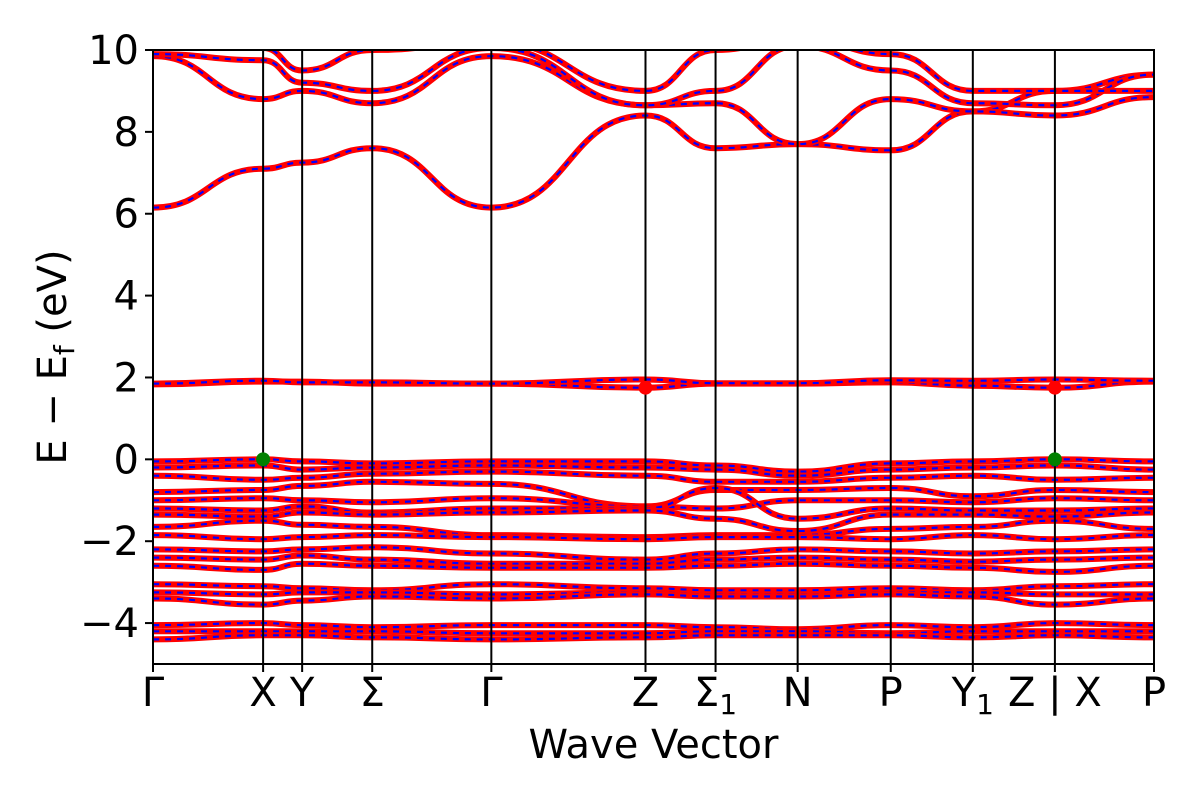  What do you see at coordinates (645, 693) in the screenshot?
I see `x-tick-label-5: Z` at bounding box center [645, 693].